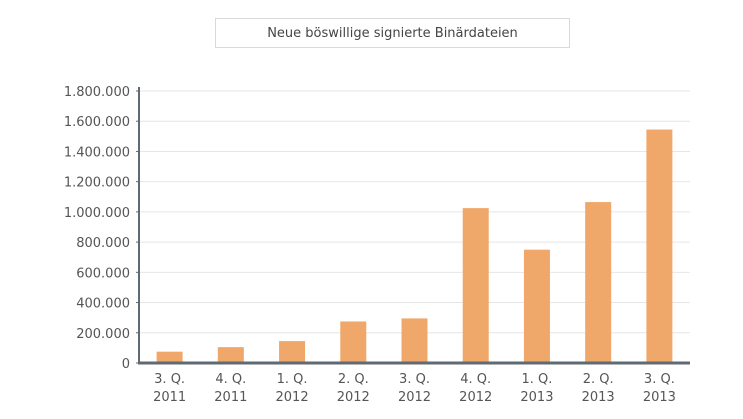 This screenshot has height=419, width=743. Describe the element at coordinates (97, 183) in the screenshot. I see `y-tick-label: 1.200.000` at that location.